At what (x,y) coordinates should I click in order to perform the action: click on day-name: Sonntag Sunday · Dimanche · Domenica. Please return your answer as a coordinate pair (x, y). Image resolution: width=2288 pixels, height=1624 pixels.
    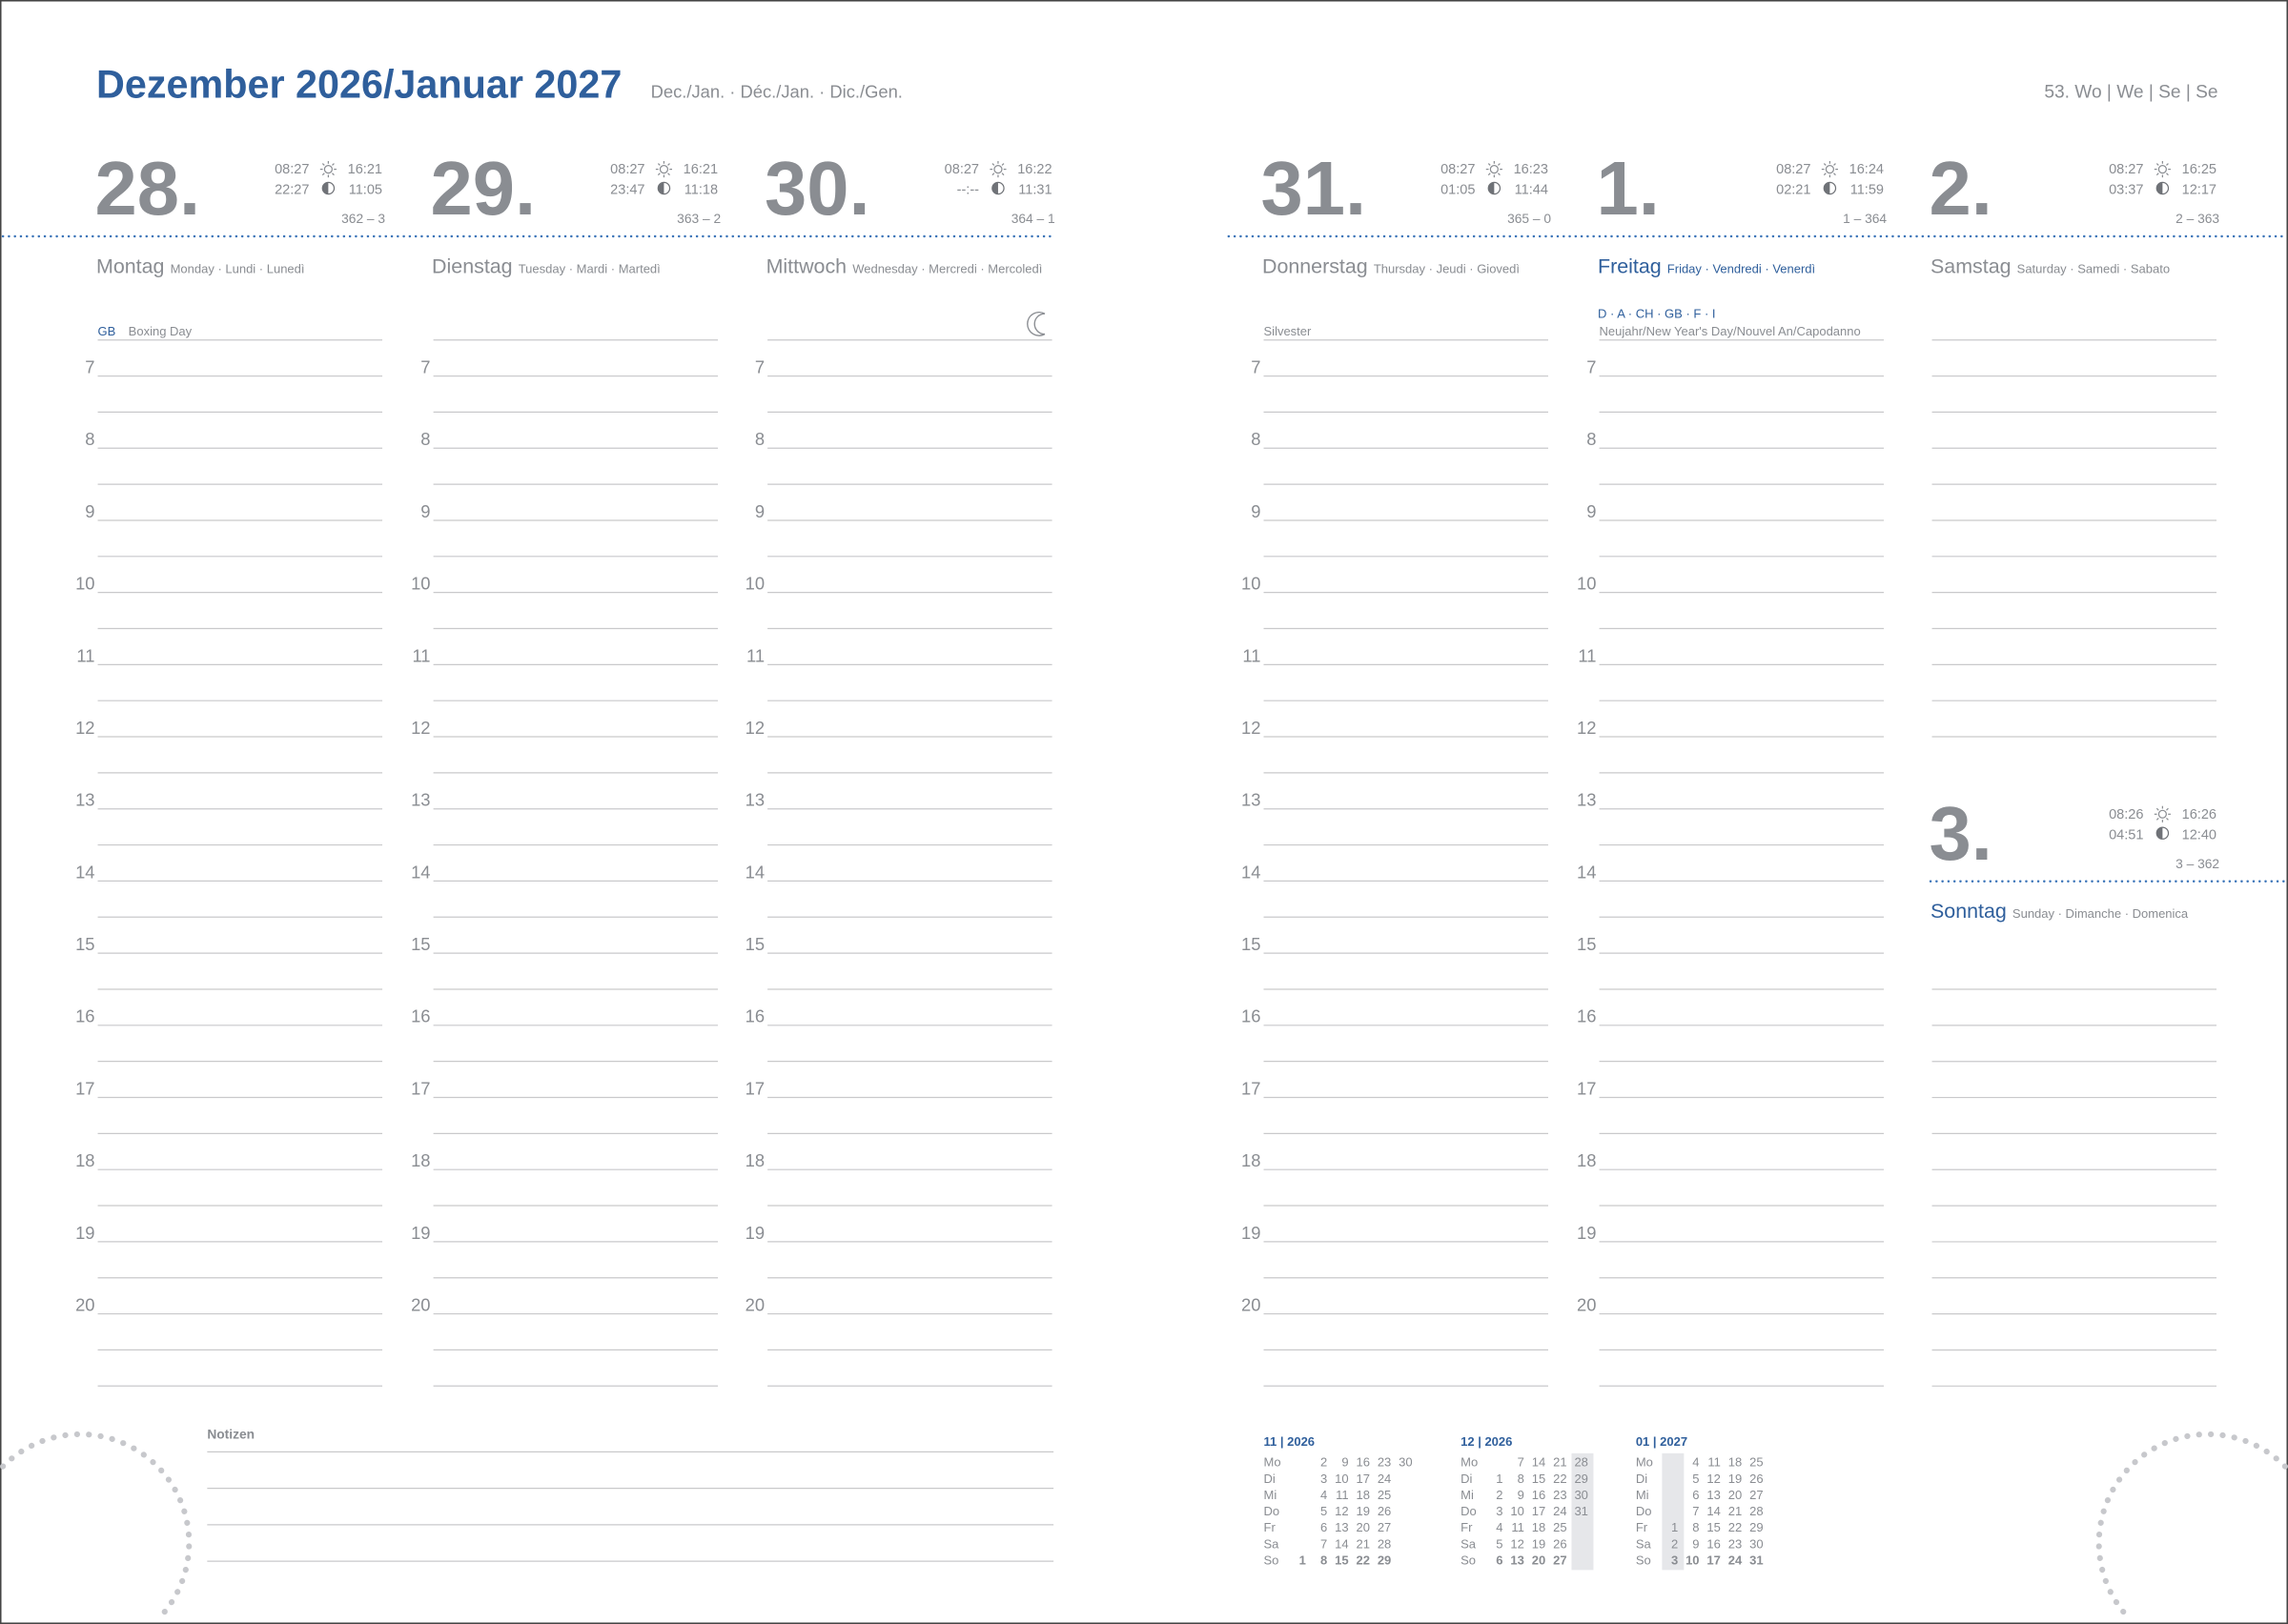
    Looking at the image, I should click on (2059, 911).